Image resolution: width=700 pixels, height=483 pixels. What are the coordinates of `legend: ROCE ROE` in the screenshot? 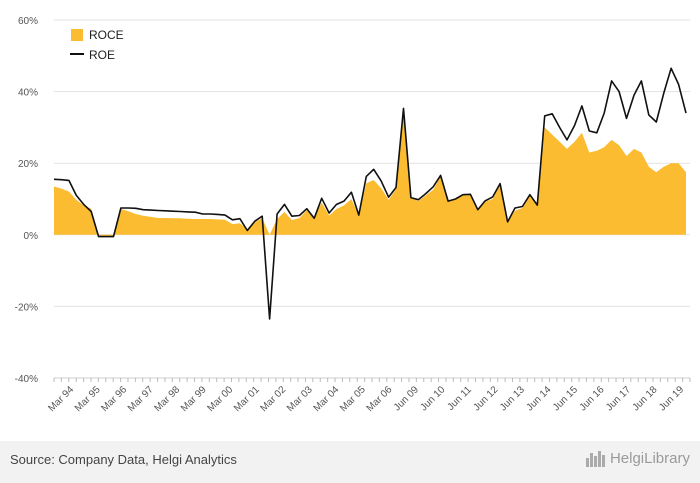 It's located at (97, 45).